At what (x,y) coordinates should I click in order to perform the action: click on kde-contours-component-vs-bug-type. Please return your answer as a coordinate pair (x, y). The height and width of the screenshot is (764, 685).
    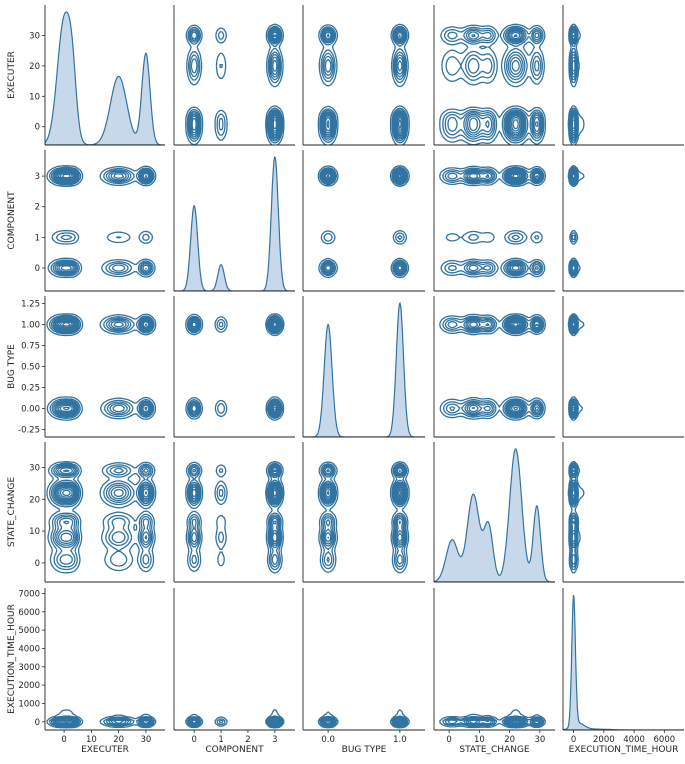
    Looking at the image, I should click on (363, 222).